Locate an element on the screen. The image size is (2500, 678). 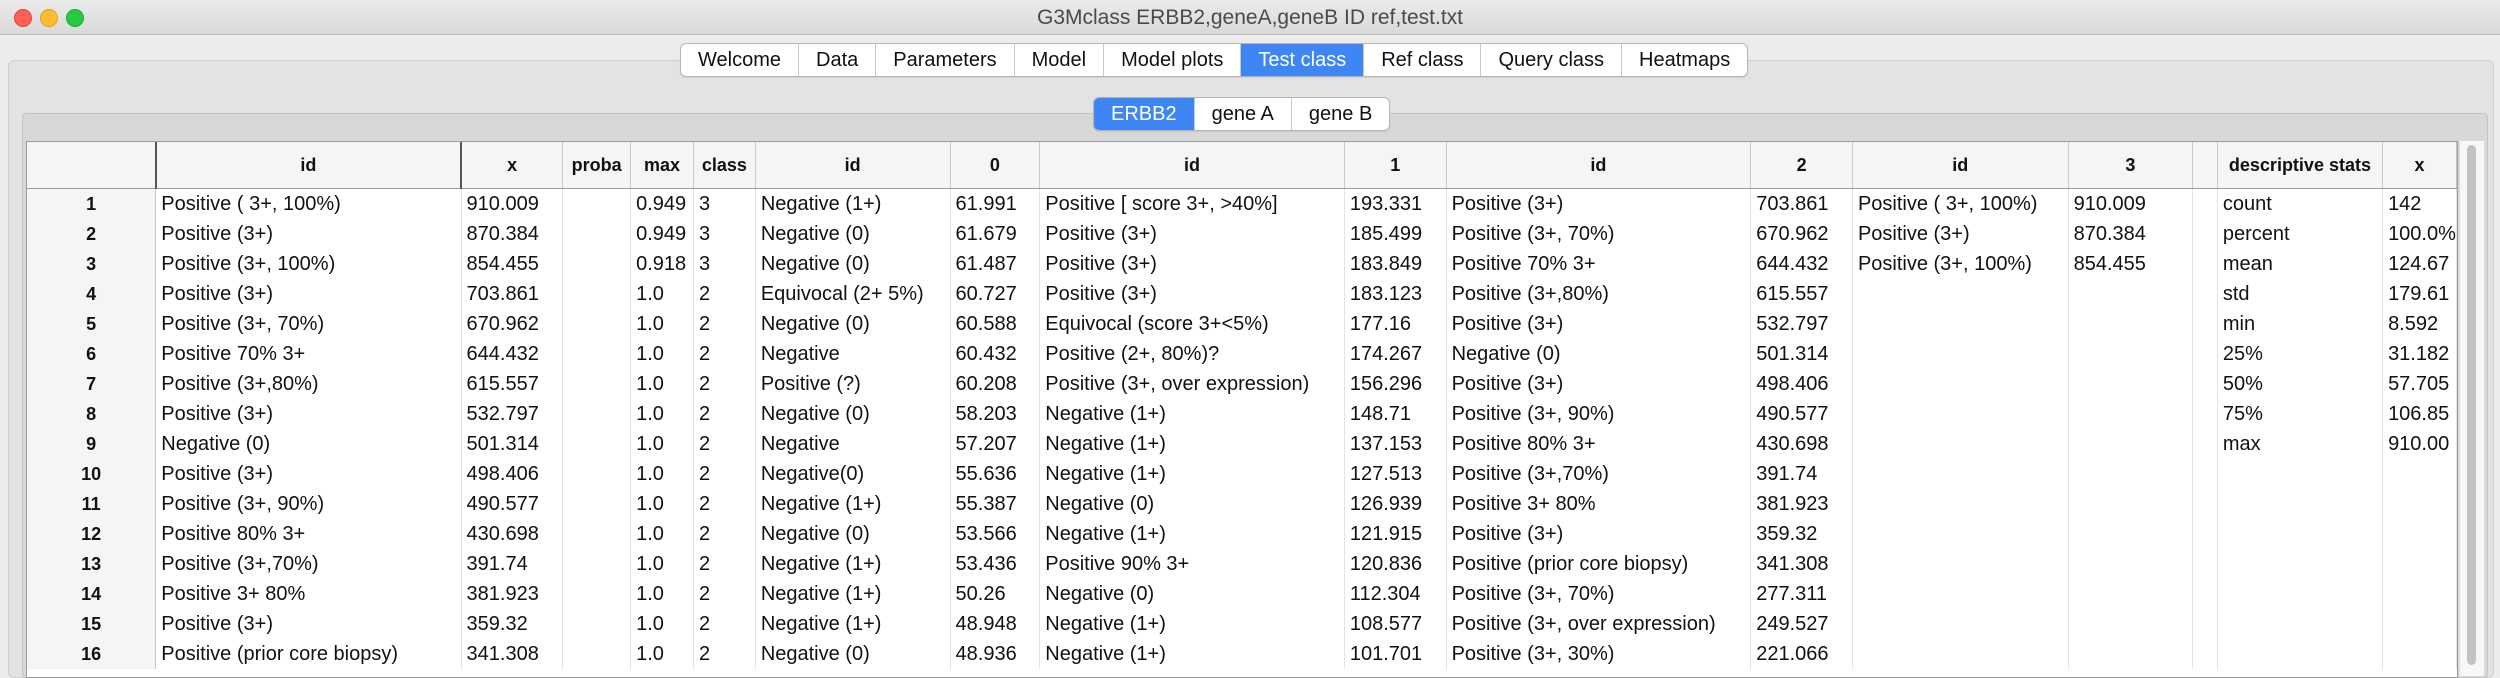
table-cell: Positive (3+,80%) is located at coordinates (308, 384).